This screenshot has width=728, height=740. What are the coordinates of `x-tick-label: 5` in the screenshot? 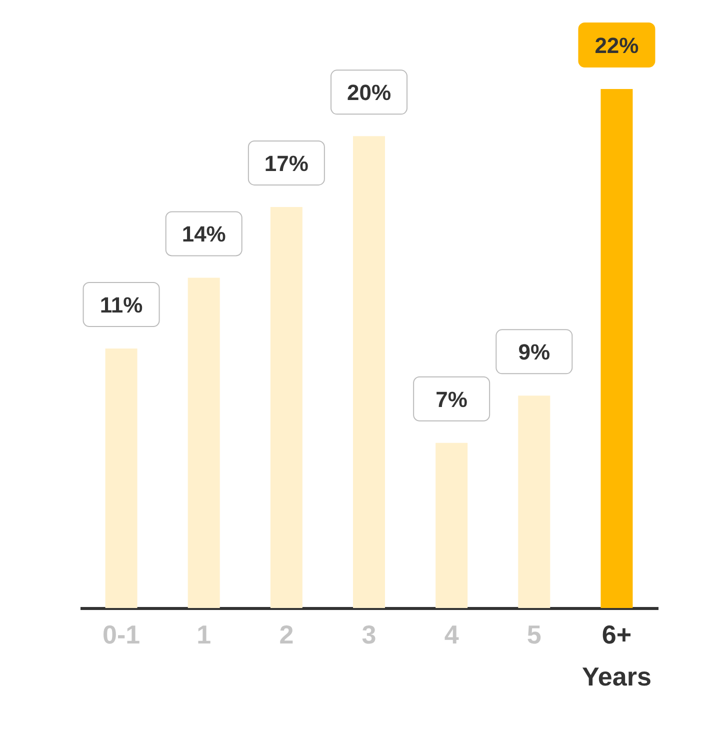 It's located at (534, 635).